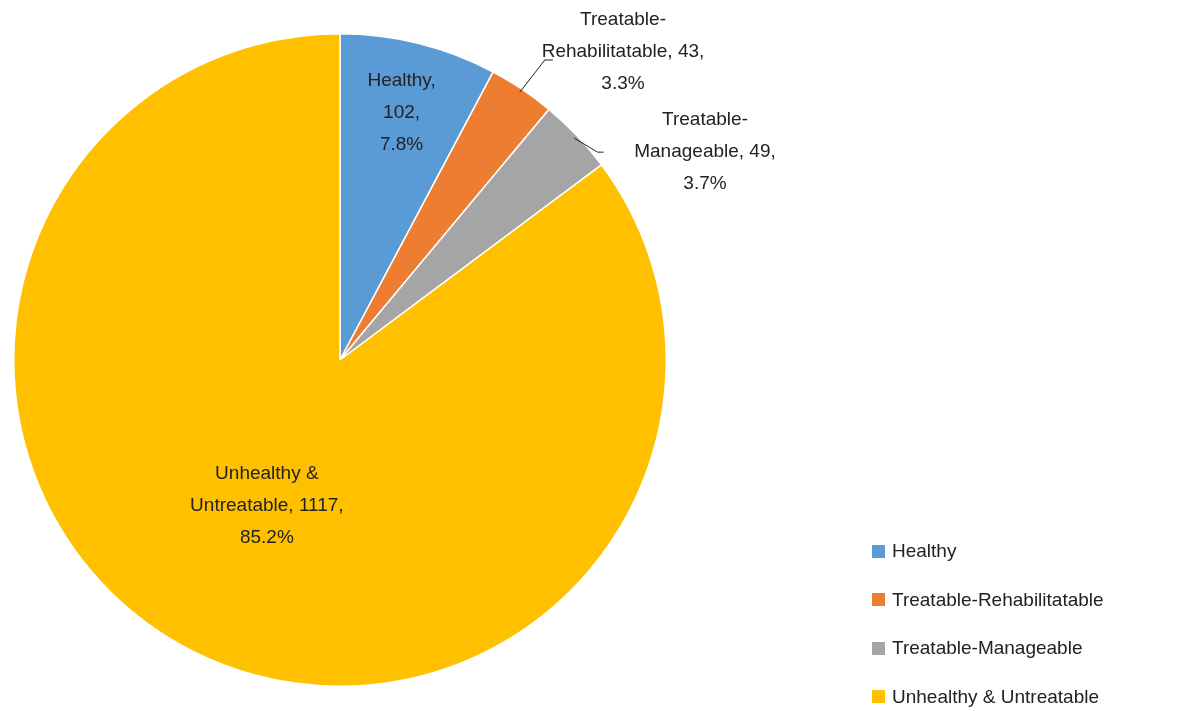 The image size is (1183, 711). I want to click on data-label: Treatable- Rehabilitatable, 43, 3.3%, so click(623, 51).